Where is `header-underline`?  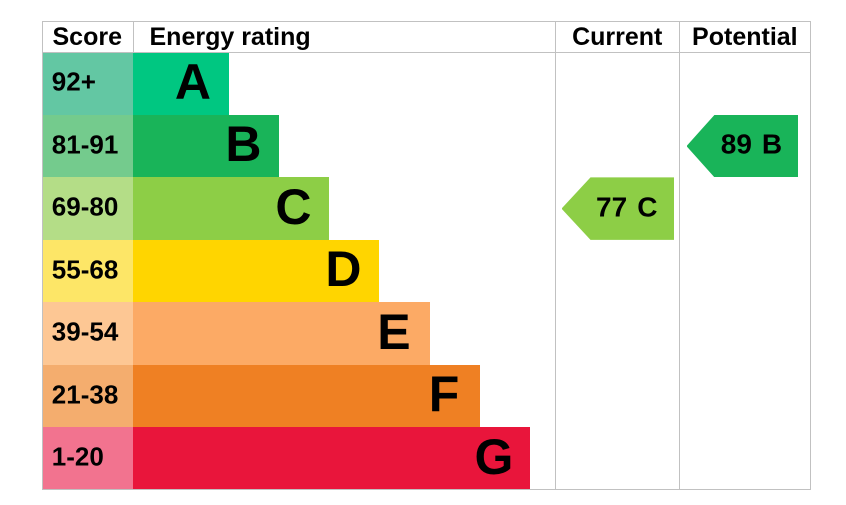 header-underline is located at coordinates (426, 52).